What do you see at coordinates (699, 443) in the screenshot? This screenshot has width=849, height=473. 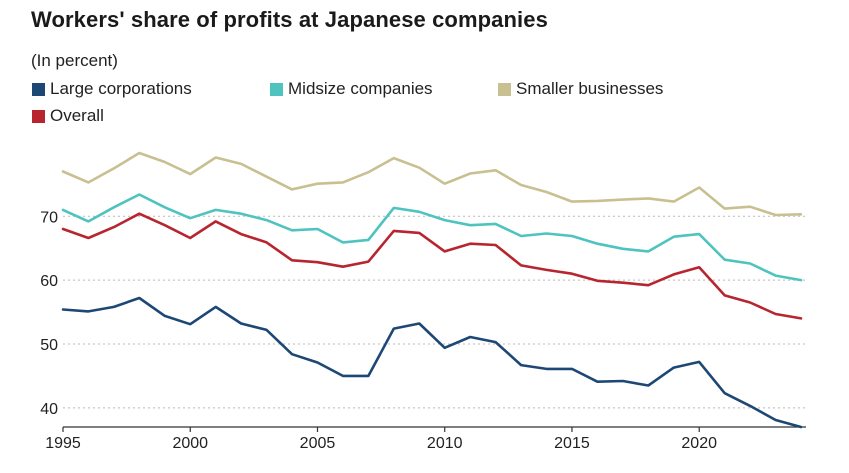 I see `x-tick-label: 2020` at bounding box center [699, 443].